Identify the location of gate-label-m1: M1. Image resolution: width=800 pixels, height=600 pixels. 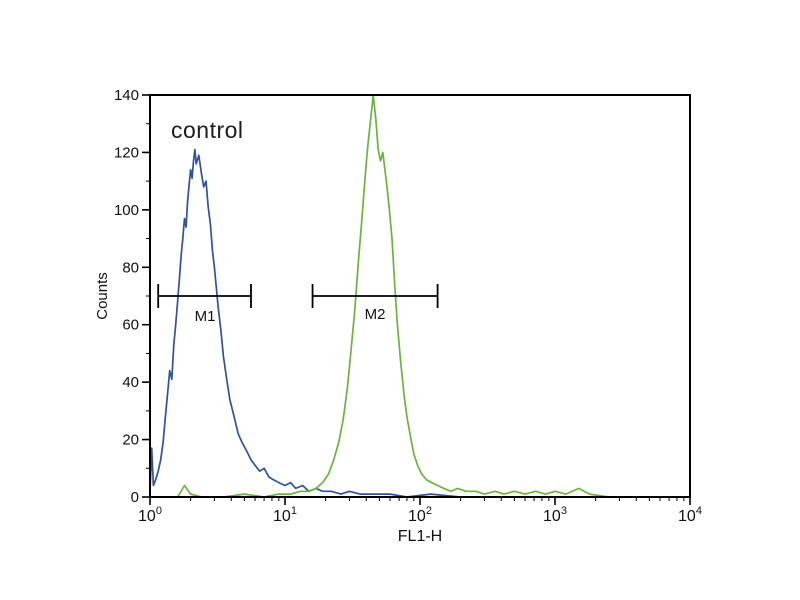
(205, 316).